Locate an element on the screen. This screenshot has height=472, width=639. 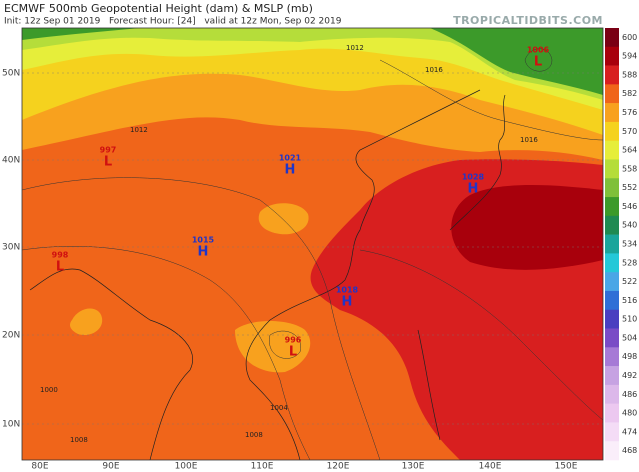
center-value: 998 is located at coordinates (60, 255).